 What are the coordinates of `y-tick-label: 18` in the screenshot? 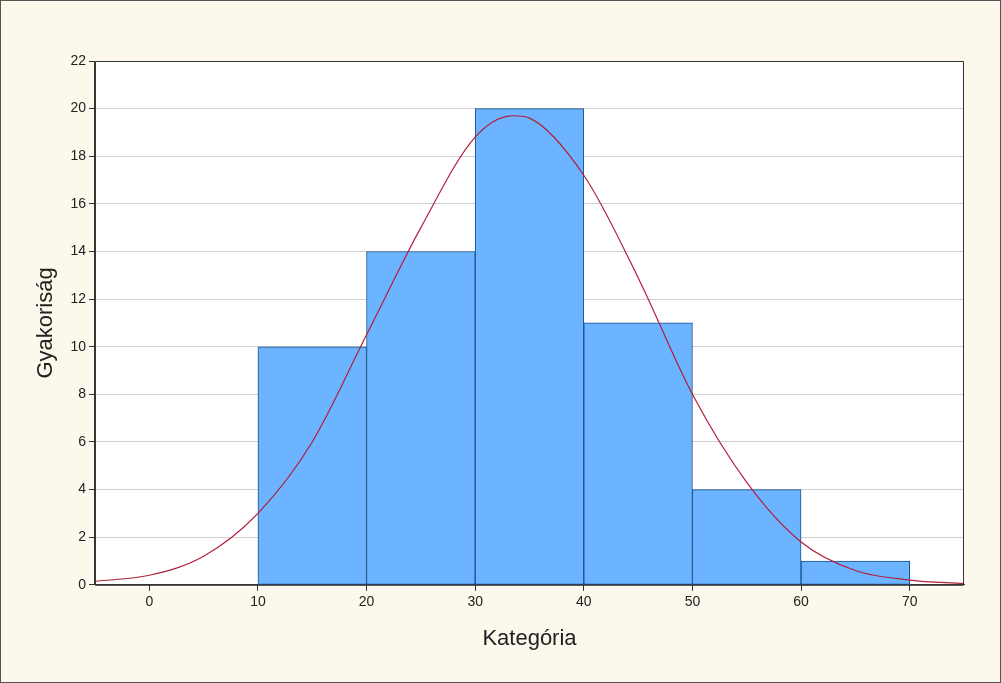 It's located at (78, 155).